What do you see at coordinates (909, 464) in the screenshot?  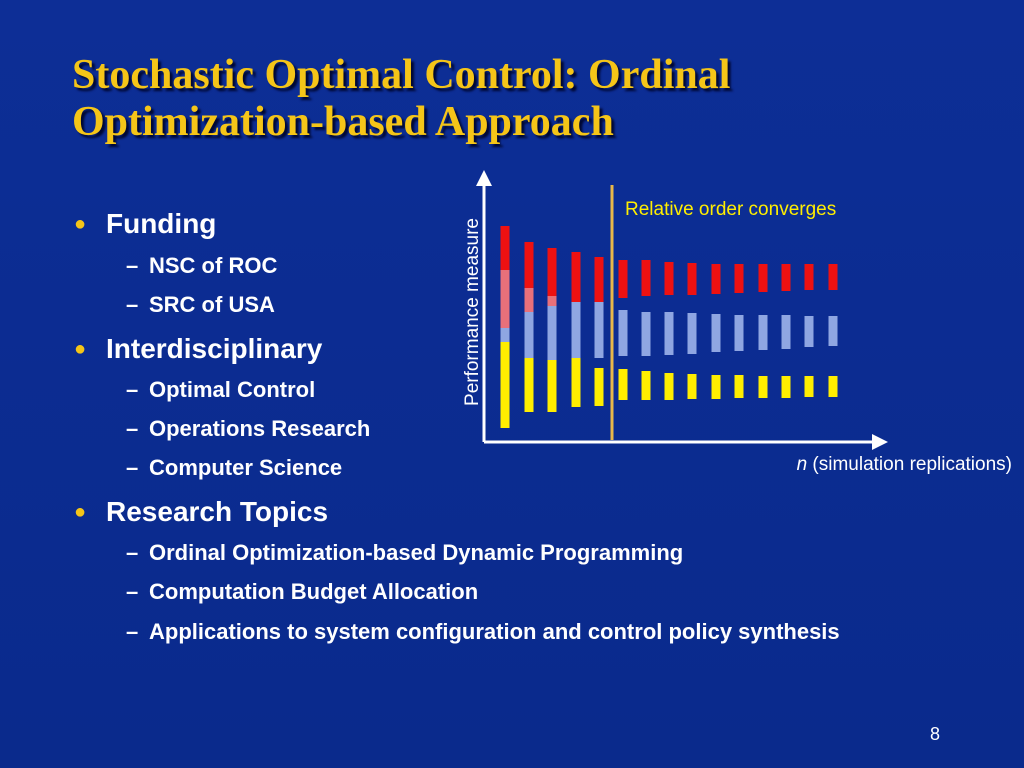 I see `x-axis-label-rest: (simulation replications)` at bounding box center [909, 464].